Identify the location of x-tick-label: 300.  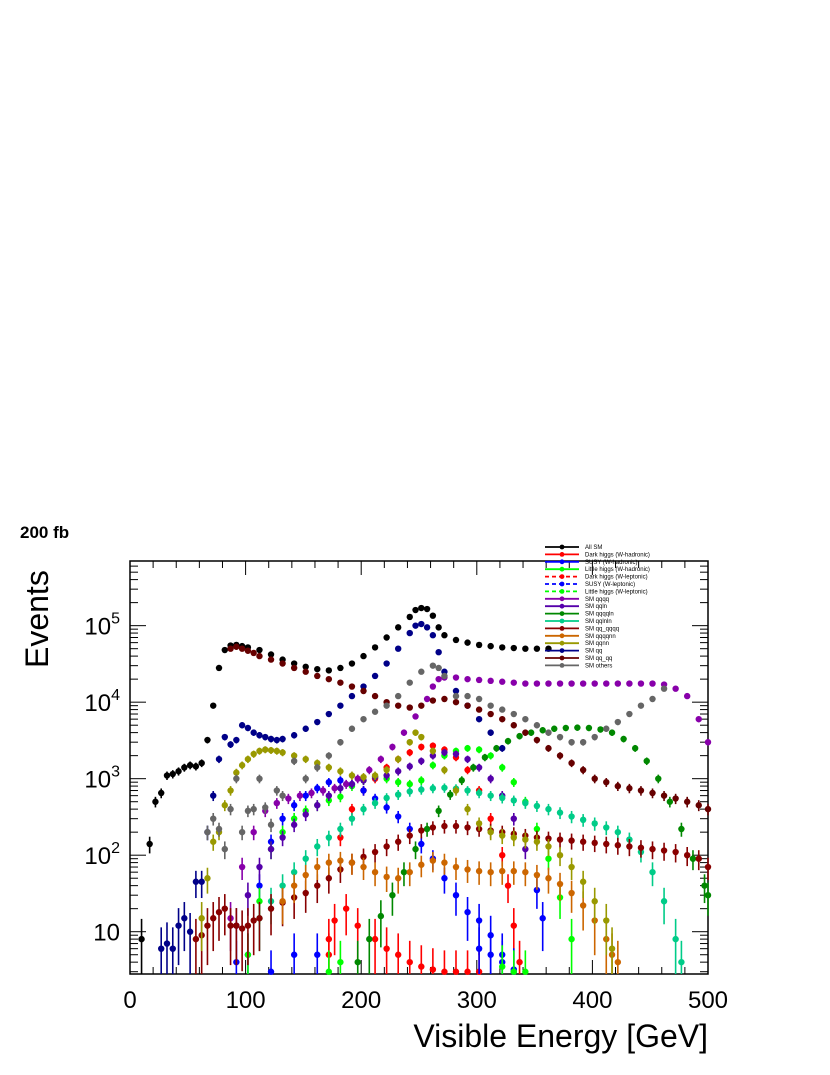
(477, 1000).